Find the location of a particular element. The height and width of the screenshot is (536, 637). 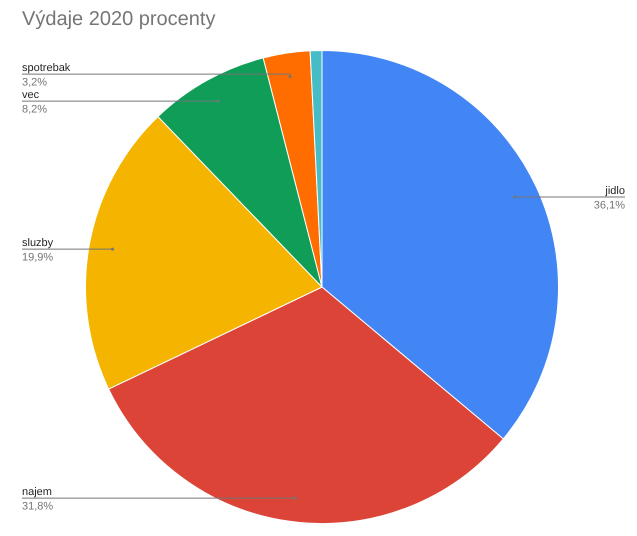

slice-label: spotrebak is located at coordinates (46, 68).